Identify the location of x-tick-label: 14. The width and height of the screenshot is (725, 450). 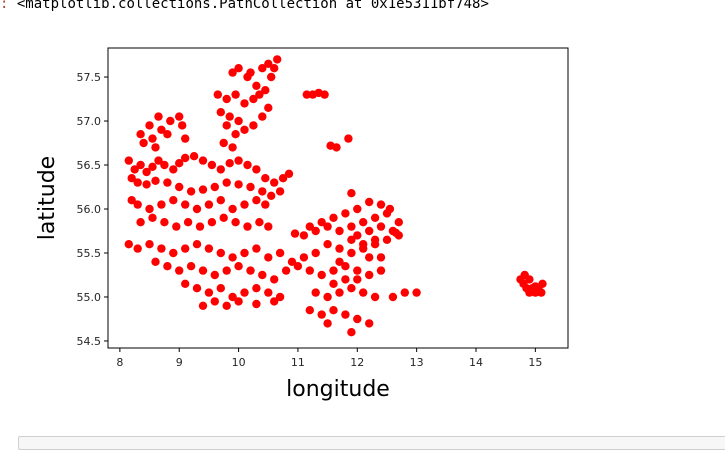
(476, 362).